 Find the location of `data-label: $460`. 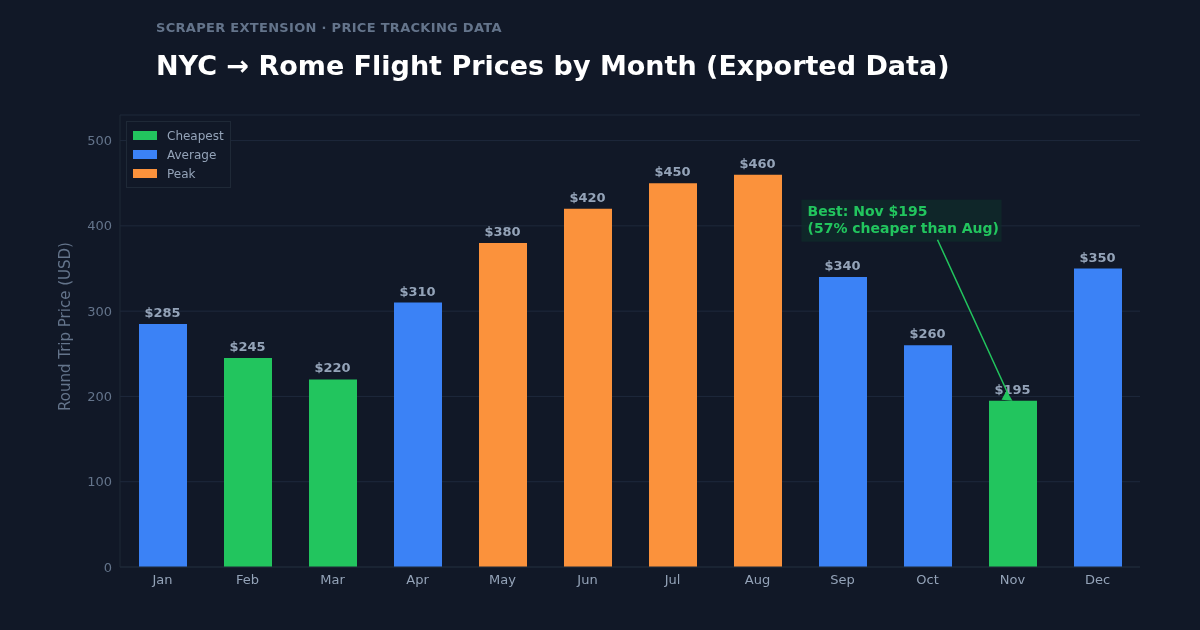

data-label: $460 is located at coordinates (757, 163).